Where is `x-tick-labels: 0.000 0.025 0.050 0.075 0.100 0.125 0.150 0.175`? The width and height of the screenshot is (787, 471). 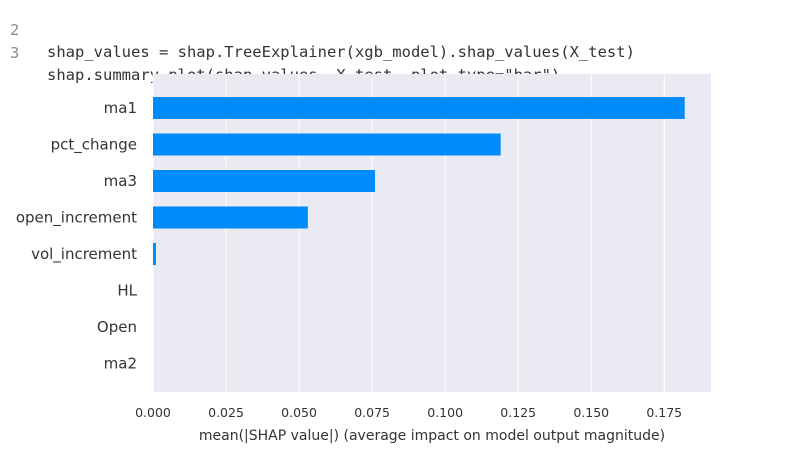
x-tick-labels: 0.000 0.025 0.050 0.075 0.100 0.125 0.150 0.175 is located at coordinates (408, 412).